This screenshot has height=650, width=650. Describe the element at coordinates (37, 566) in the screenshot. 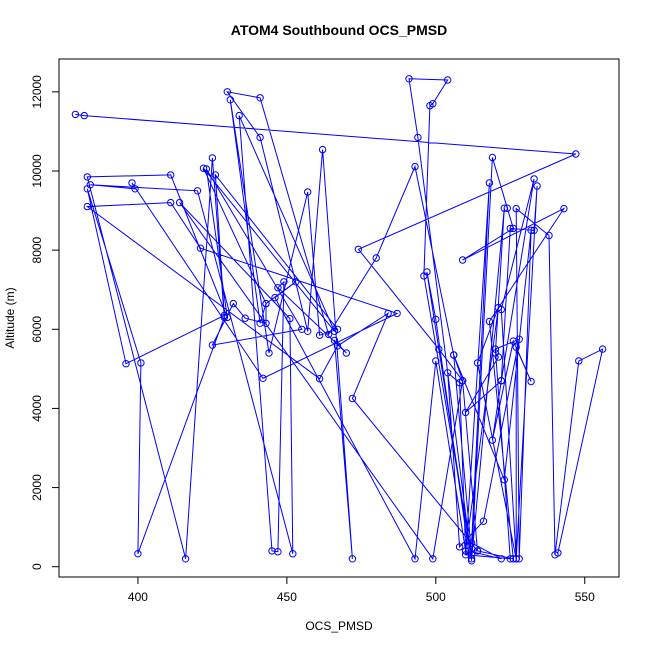

I see `y-tick-label: 0` at that location.